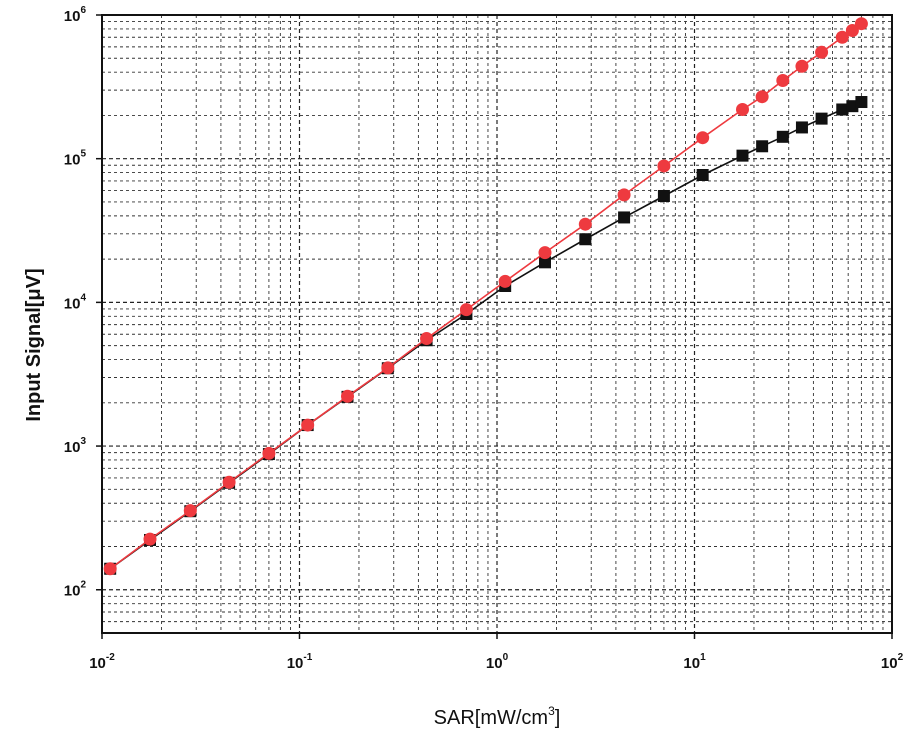 The height and width of the screenshot is (731, 912). What do you see at coordinates (300, 662) in the screenshot?
I see `x-tick-label: 10⁻¹` at bounding box center [300, 662].